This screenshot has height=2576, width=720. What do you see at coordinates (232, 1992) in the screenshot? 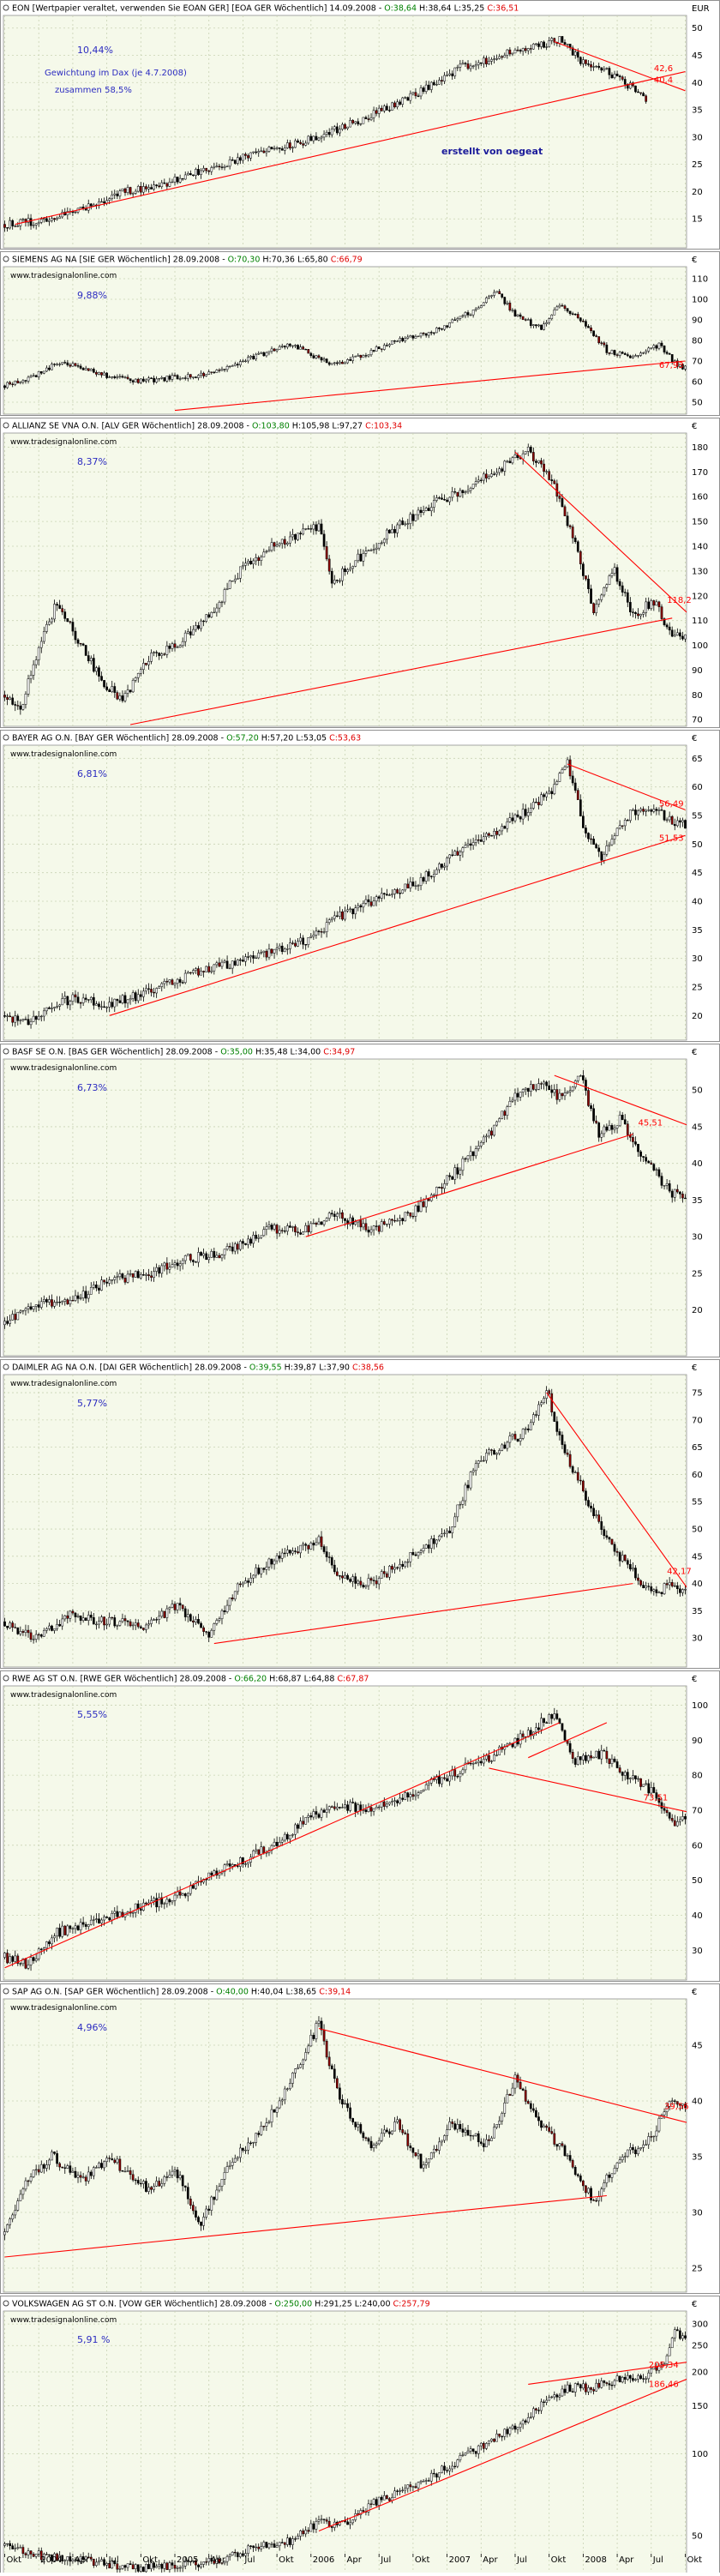
I see `ohlc-open: O:40,00` at bounding box center [232, 1992].